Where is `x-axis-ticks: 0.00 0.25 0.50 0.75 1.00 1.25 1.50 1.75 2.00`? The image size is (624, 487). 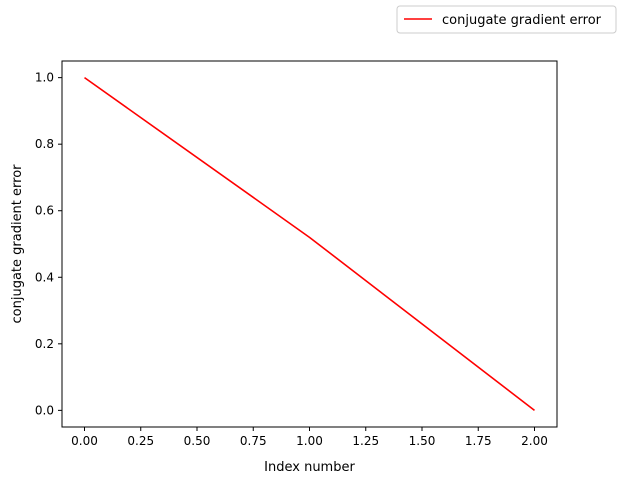
x-axis-ticks: 0.00 0.25 0.50 0.75 1.00 1.25 1.50 1.75 2.00 is located at coordinates (309, 437).